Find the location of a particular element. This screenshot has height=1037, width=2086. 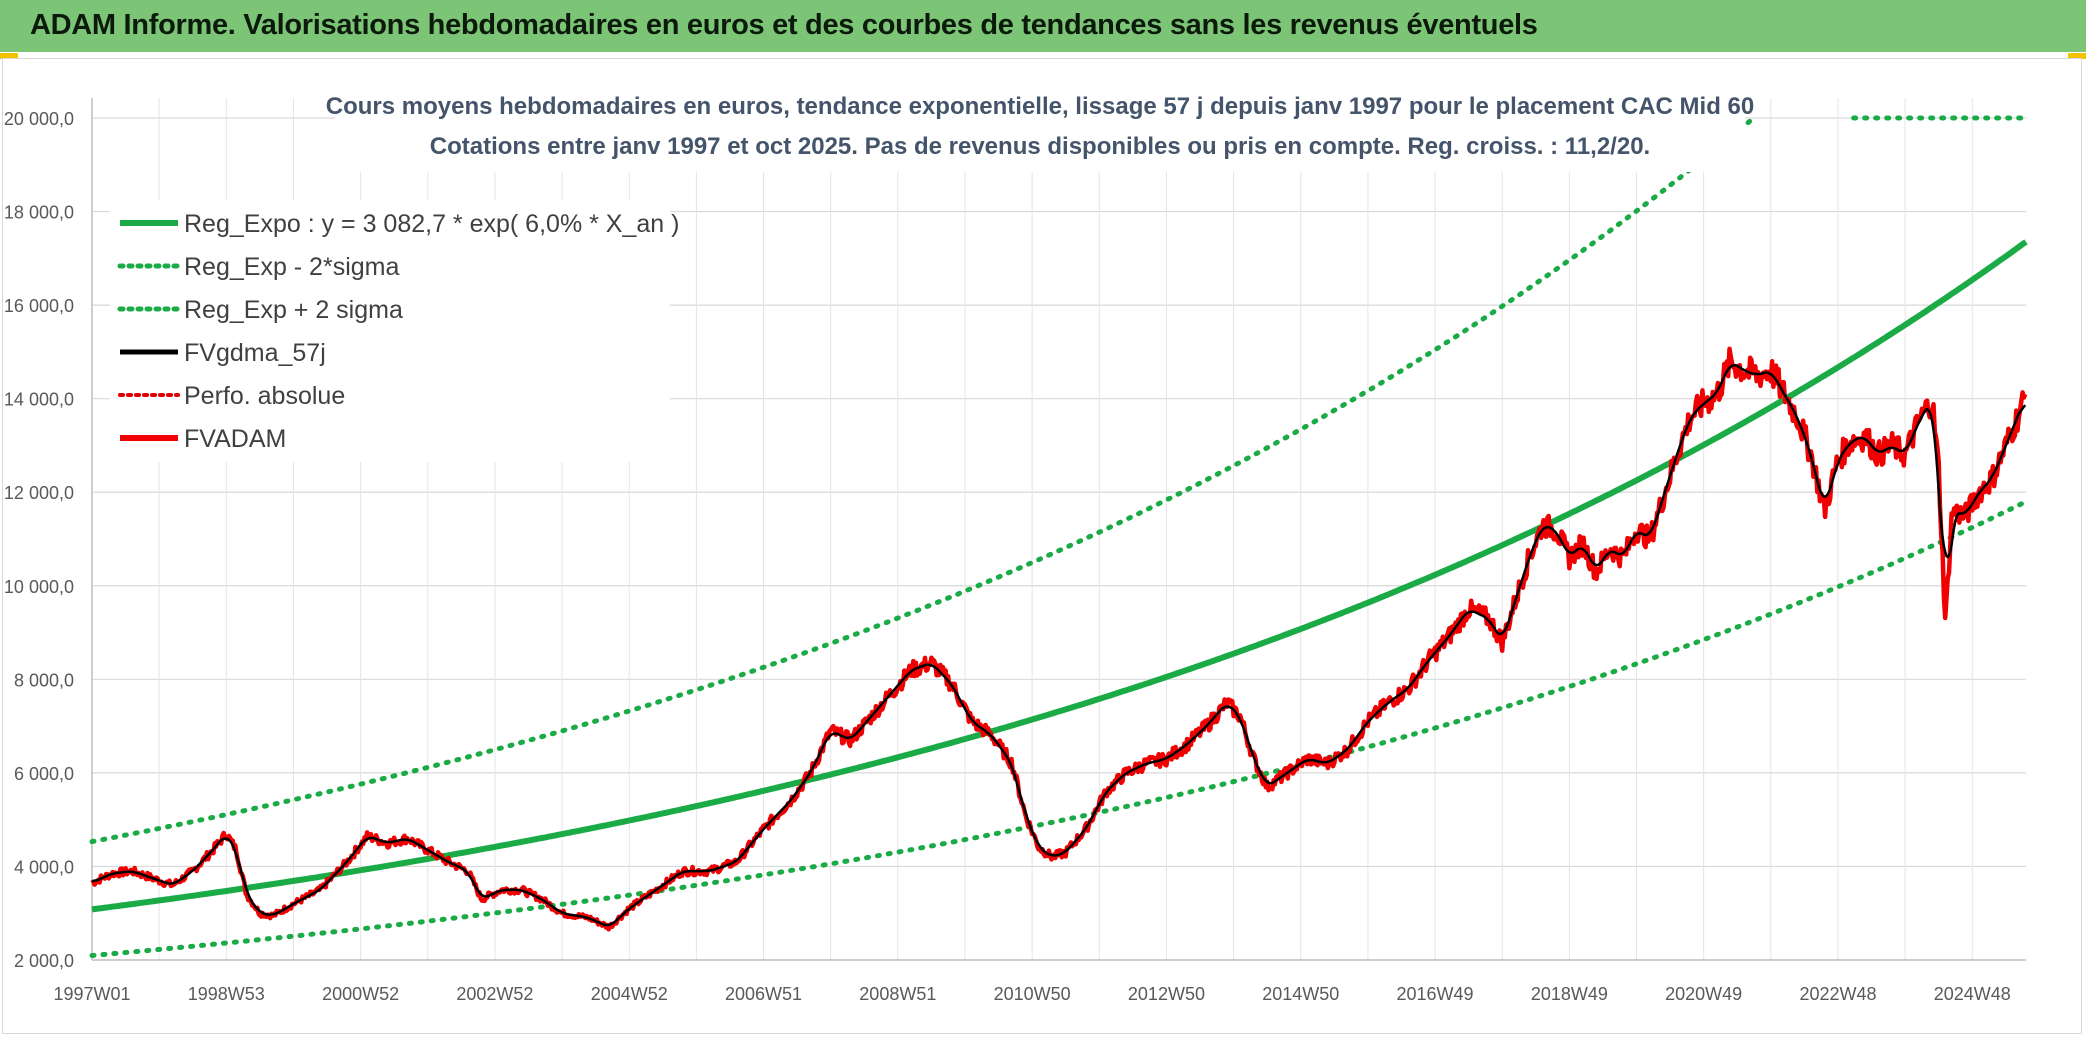

legend-label-fvadam: FVADAM is located at coordinates (235, 439).